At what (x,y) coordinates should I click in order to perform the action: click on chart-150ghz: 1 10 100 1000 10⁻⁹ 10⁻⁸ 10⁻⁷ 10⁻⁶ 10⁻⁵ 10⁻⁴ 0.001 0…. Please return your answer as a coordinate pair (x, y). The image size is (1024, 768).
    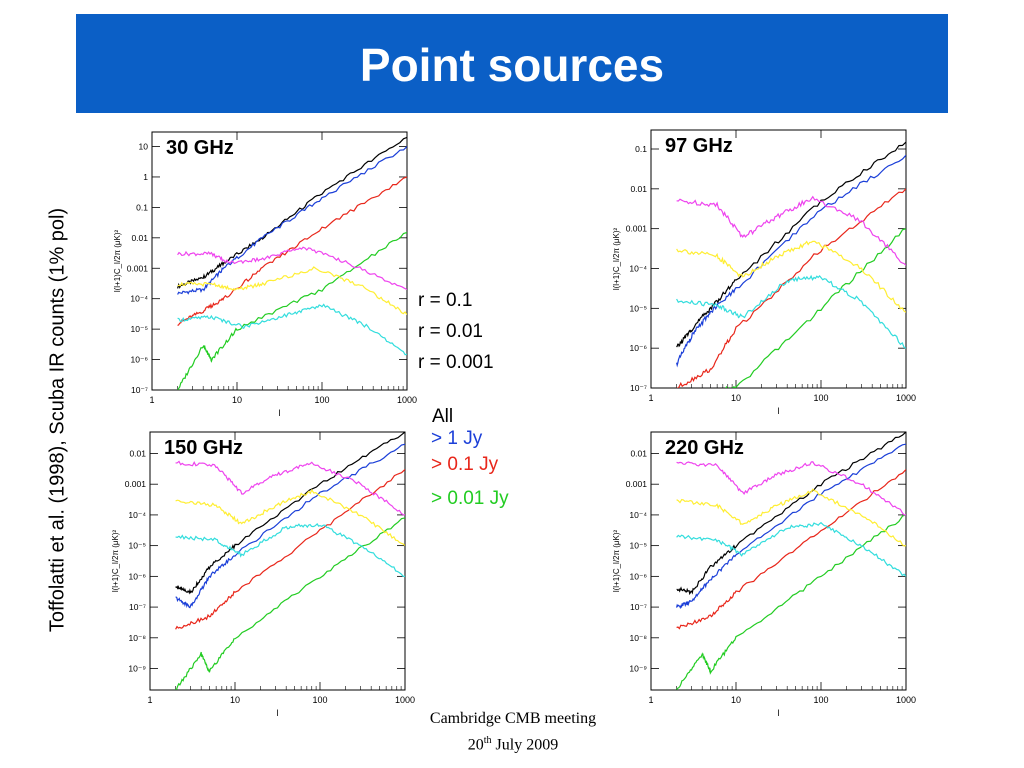
    Looking at the image, I should click on (263, 574).